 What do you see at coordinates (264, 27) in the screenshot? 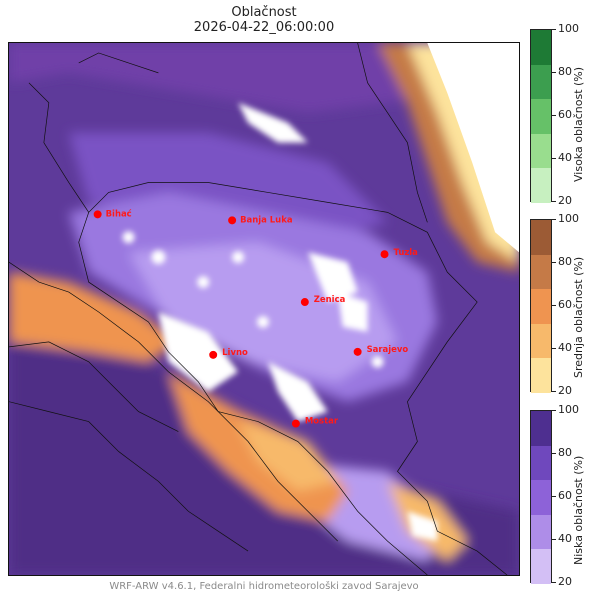
I see `map-timestamp: 2026-04-22_06:00:00` at bounding box center [264, 27].